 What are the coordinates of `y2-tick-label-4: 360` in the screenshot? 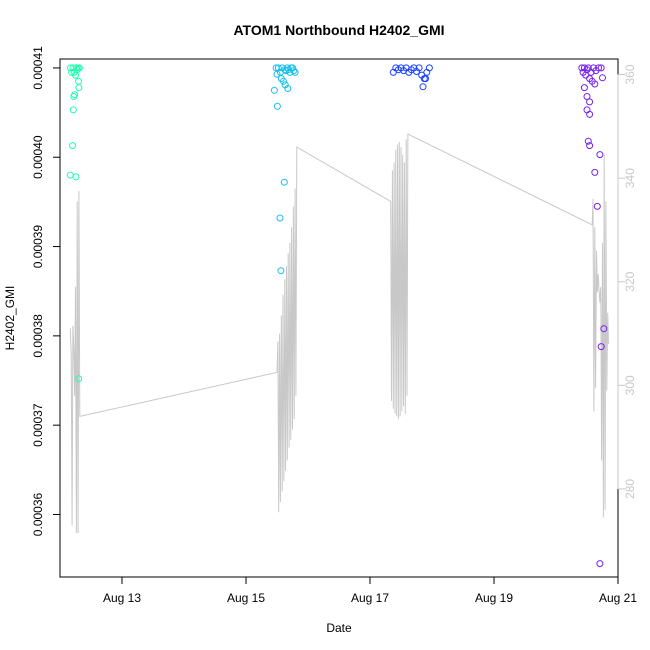 It's located at (630, 74).